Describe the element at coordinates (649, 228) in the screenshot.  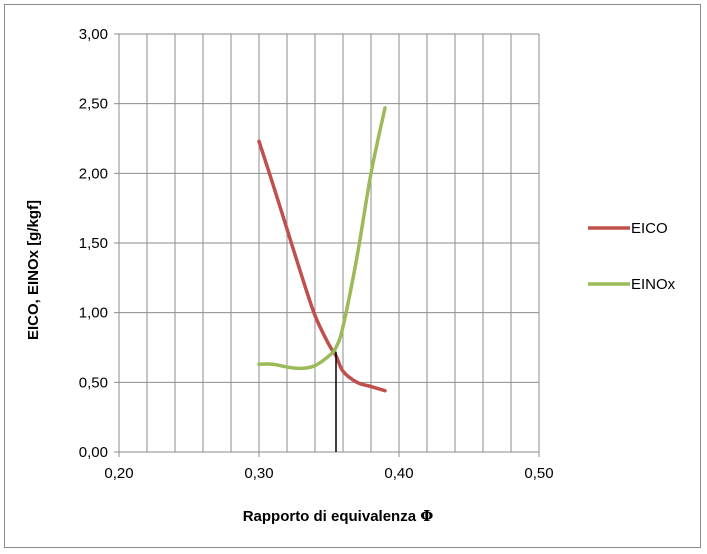
I see `legend-label-eico: EICO` at that location.